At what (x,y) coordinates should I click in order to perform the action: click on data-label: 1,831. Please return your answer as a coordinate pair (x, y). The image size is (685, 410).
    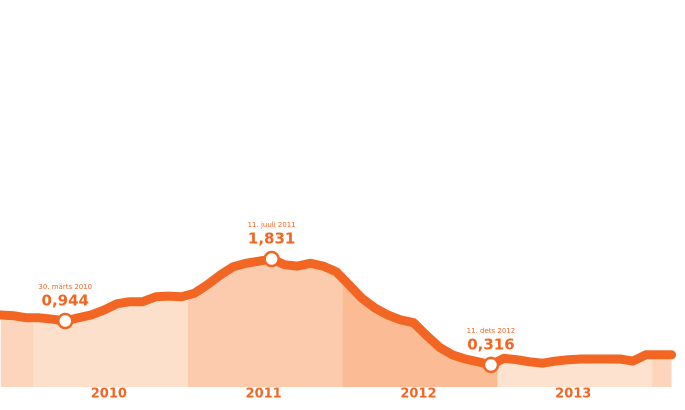
    Looking at the image, I should click on (271, 239).